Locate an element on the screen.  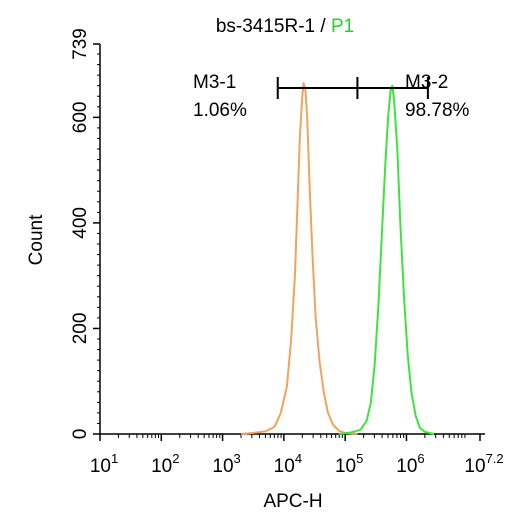
x-tick-label-6: 107.2 is located at coordinates (483, 464).